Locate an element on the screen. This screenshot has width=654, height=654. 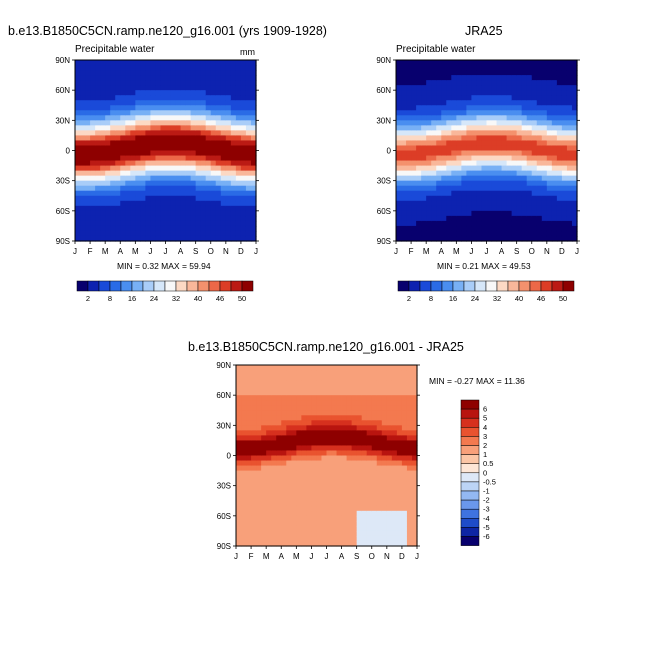
x-tick-label: A is located at coordinates (282, 556).